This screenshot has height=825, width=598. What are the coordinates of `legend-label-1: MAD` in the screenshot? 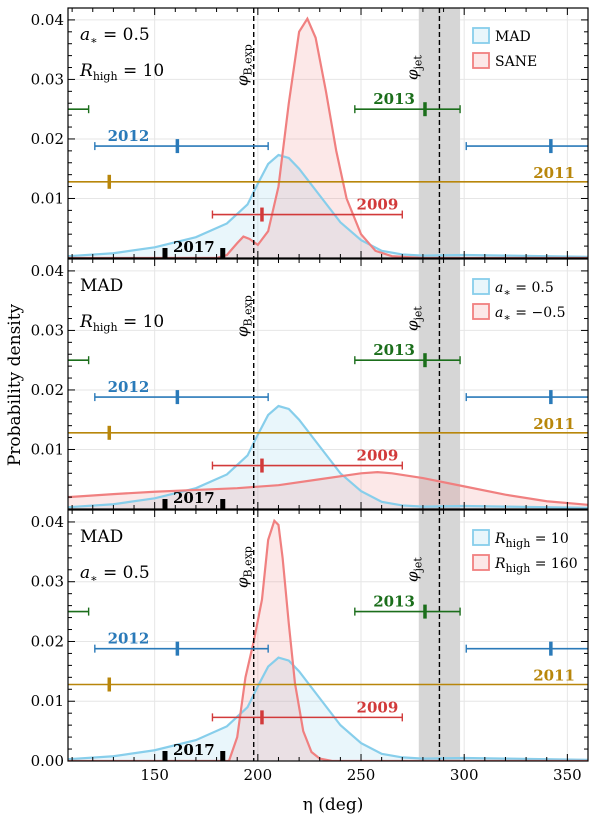 It's located at (513, 37).